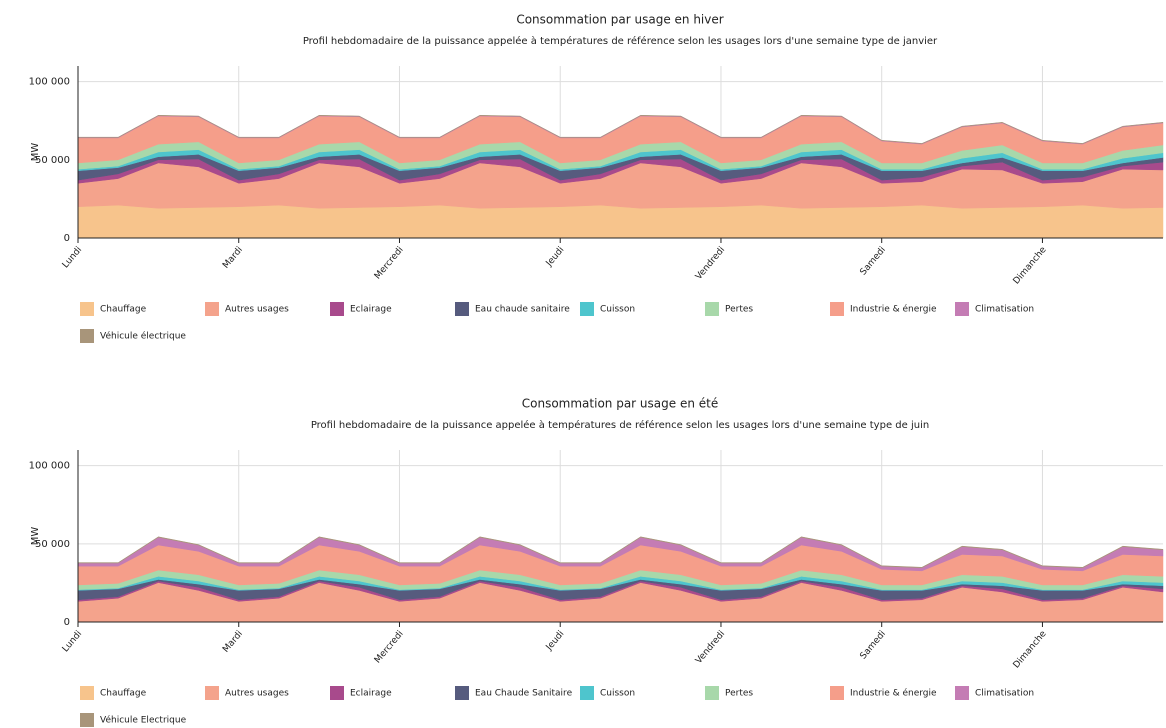  What do you see at coordinates (524, 694) in the screenshot?
I see `legend-label: Eau Chaude Sanitaire` at bounding box center [524, 694].